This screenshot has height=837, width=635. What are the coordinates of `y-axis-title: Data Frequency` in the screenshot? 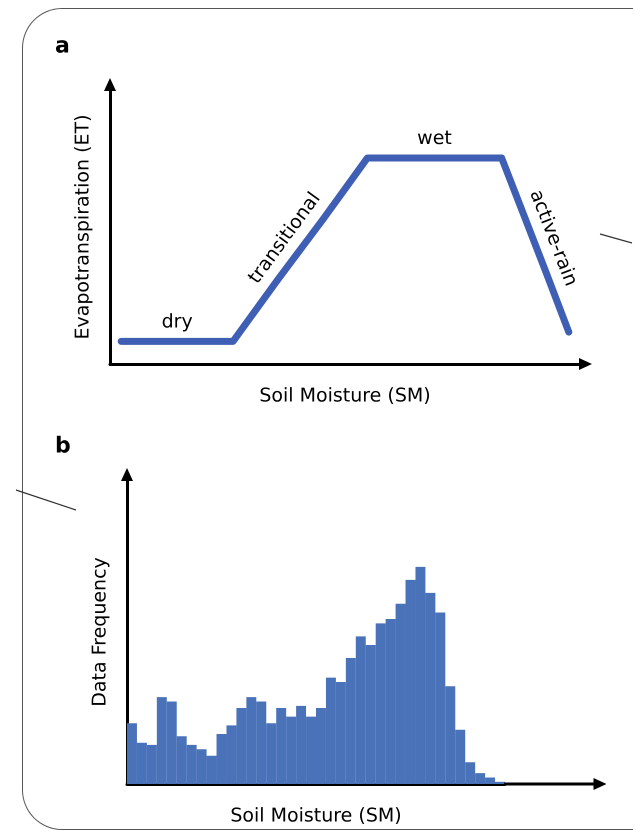 It's located at (99, 632).